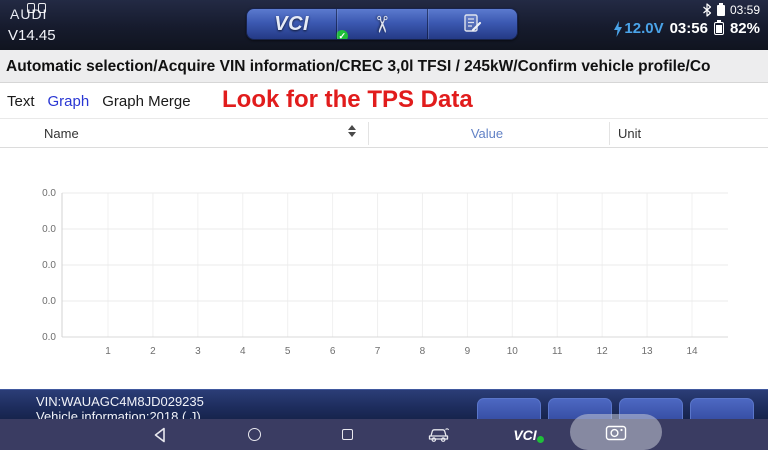  What do you see at coordinates (120, 401) in the screenshot?
I see `vin-label: VIN:WAUAGC4M8JD029235` at bounding box center [120, 401].